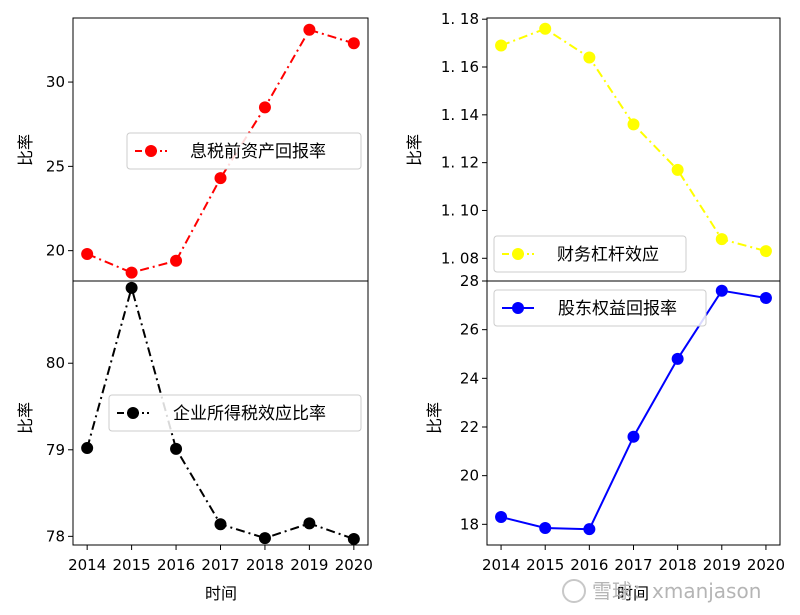 The width and height of the screenshot is (800, 615). I want to click on y-tick-label: 22, so click(469, 427).